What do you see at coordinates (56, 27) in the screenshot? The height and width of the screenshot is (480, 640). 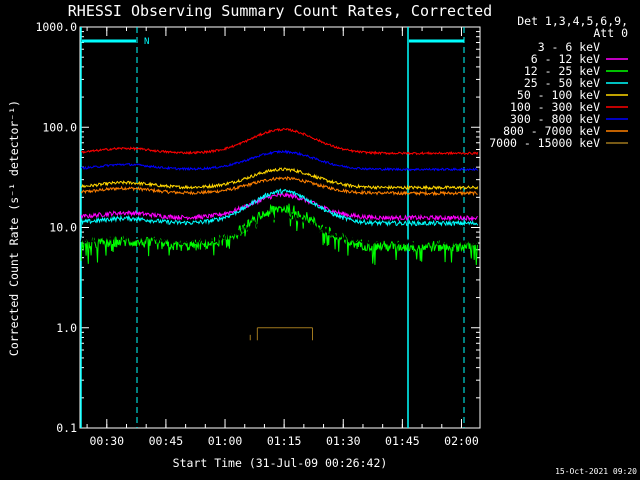 I see `y-tick-label: 1000.0` at bounding box center [56, 27].